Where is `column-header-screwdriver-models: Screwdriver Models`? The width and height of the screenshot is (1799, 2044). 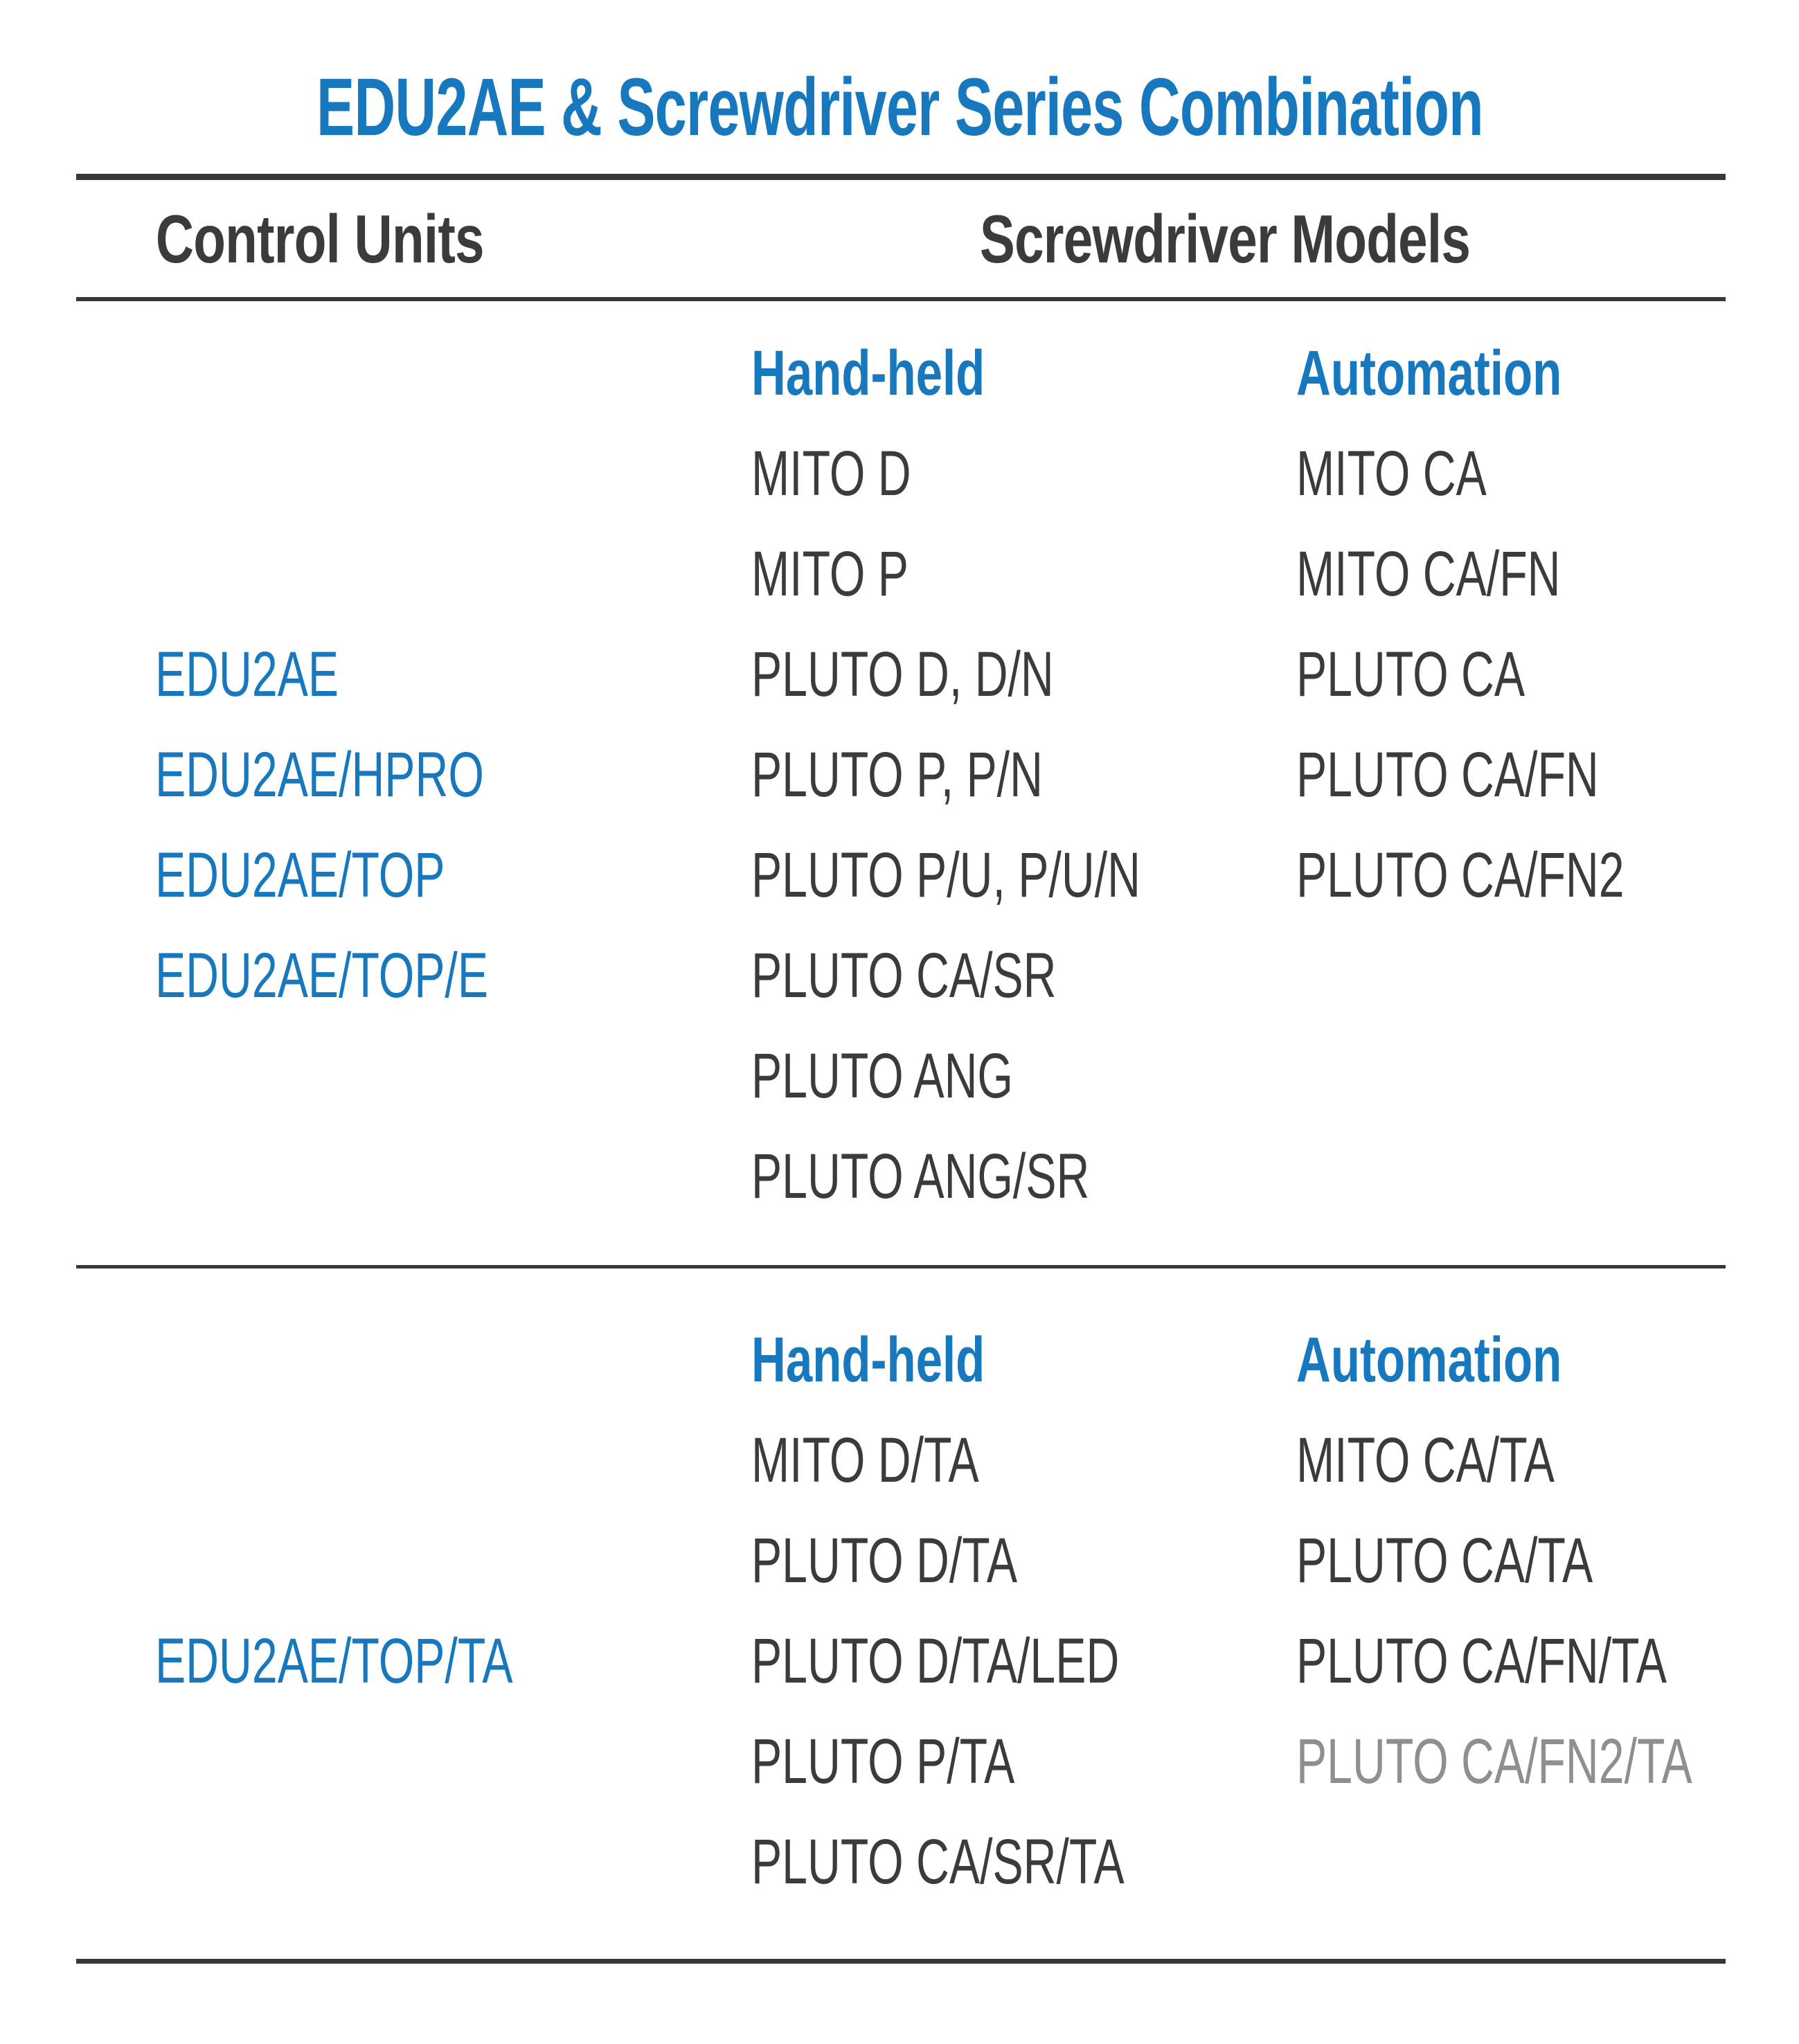 column-header-screwdriver-models: Screwdriver Models is located at coordinates (1225, 239).